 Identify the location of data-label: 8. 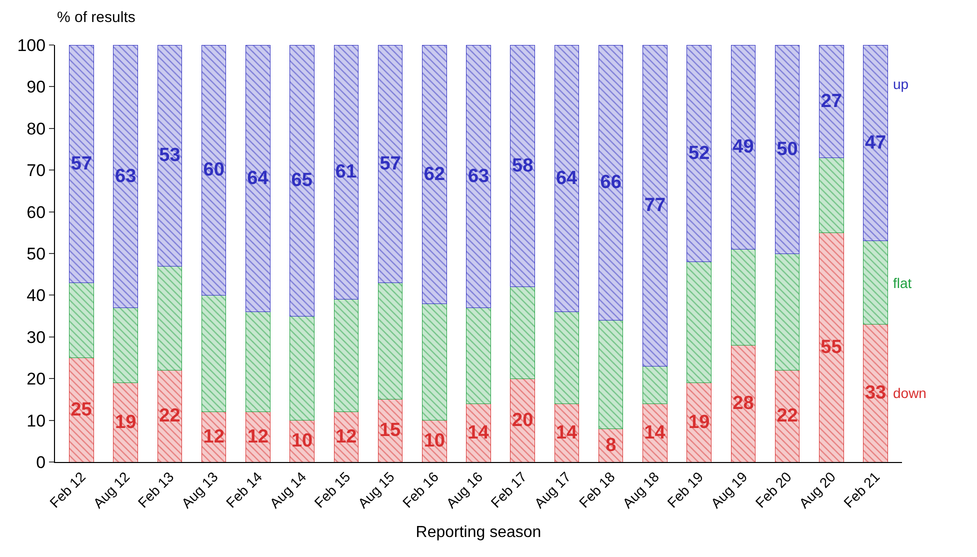
(611, 445).